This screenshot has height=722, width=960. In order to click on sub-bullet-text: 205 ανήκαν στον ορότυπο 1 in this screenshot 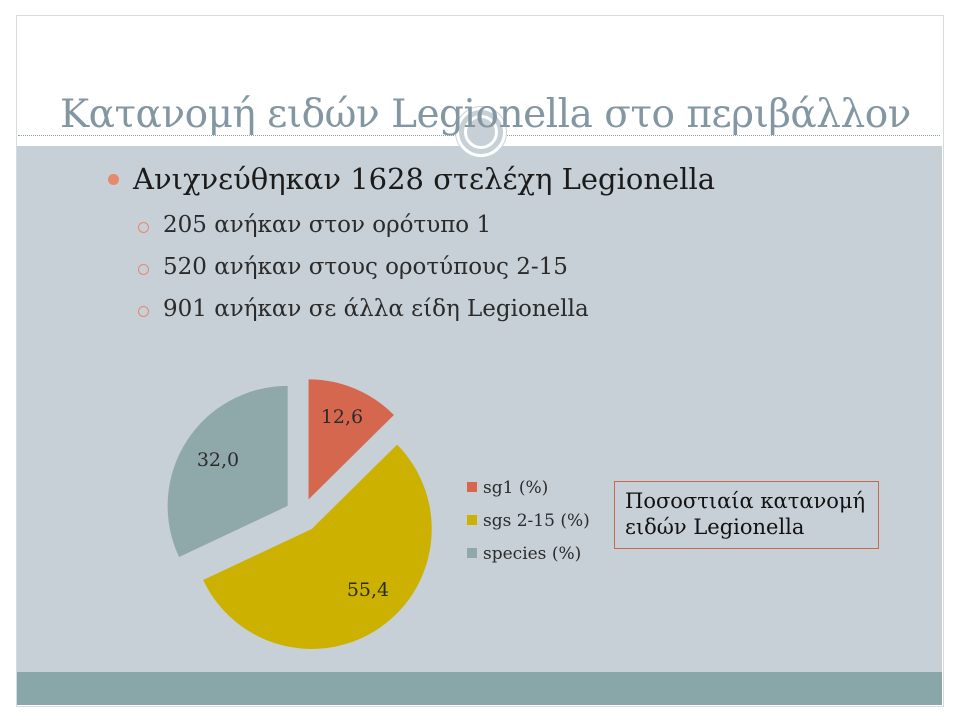, I will do `click(327, 225)`.